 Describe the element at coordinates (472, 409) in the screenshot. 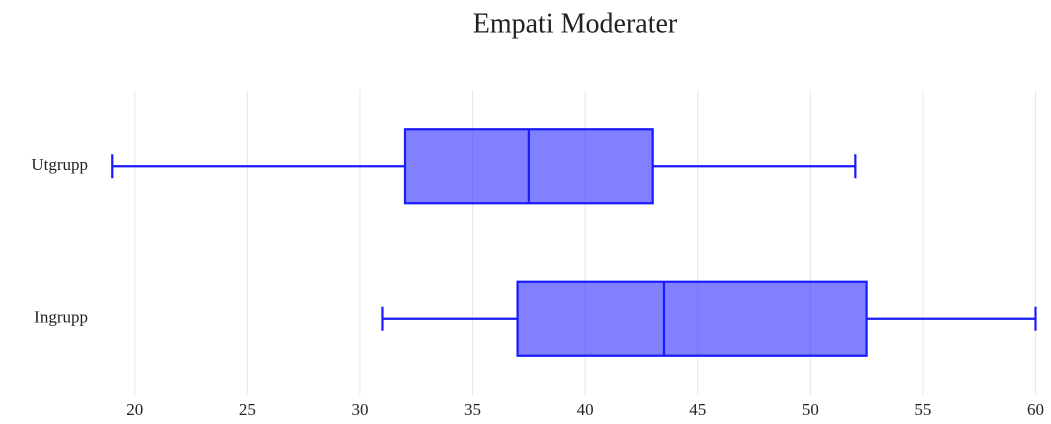

I see `x-tick-label: 35` at that location.